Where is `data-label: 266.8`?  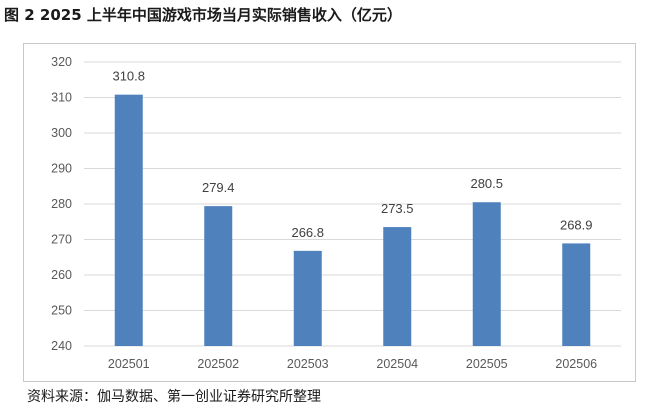 data-label: 266.8 is located at coordinates (307, 232).